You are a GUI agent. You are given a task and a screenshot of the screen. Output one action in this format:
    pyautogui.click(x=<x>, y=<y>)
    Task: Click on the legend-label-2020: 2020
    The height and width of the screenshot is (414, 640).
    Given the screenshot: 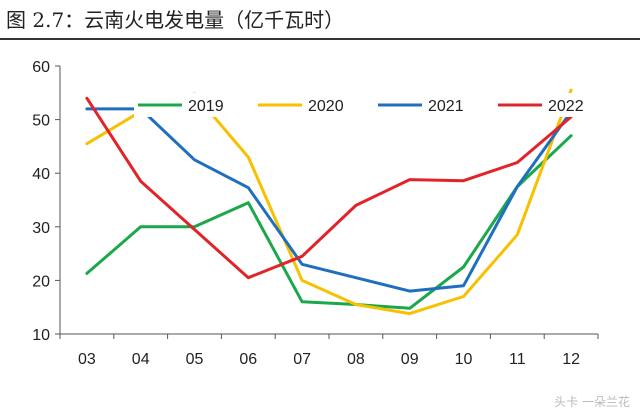 What is the action you would take?
    pyautogui.click(x=326, y=106)
    